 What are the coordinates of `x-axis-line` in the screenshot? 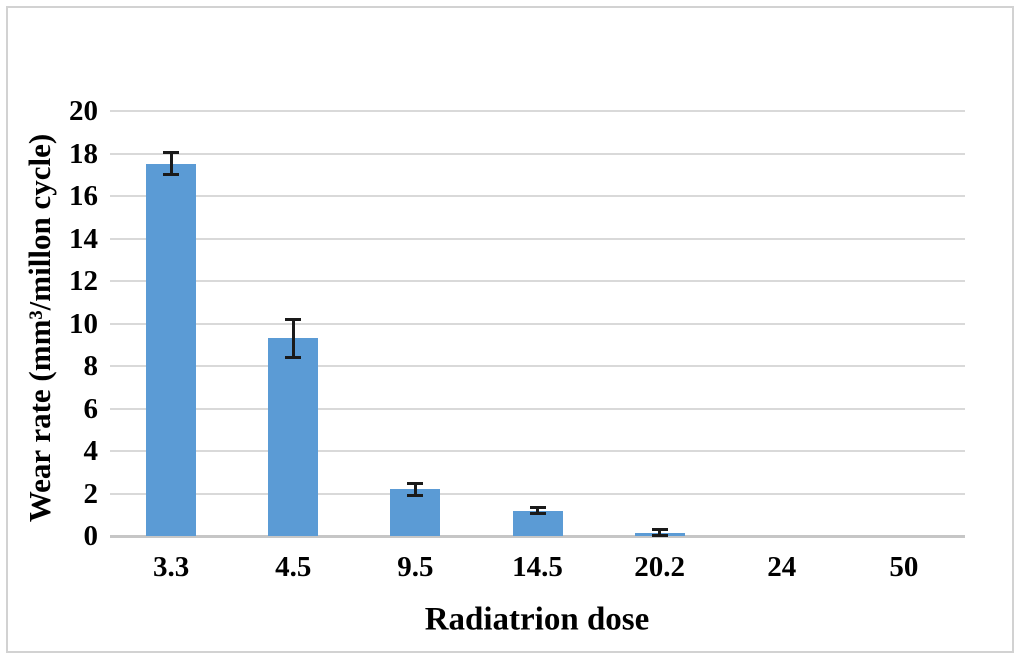 It's located at (537, 536).